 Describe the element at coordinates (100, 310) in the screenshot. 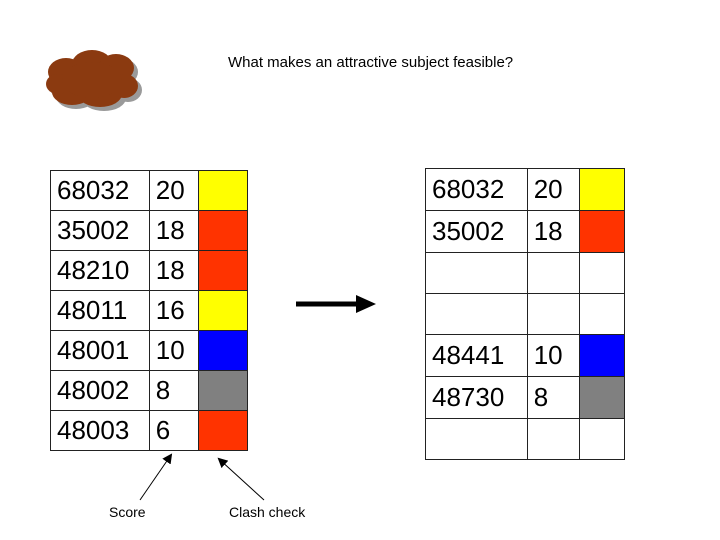

I see `subject-id-cell: 48011` at that location.